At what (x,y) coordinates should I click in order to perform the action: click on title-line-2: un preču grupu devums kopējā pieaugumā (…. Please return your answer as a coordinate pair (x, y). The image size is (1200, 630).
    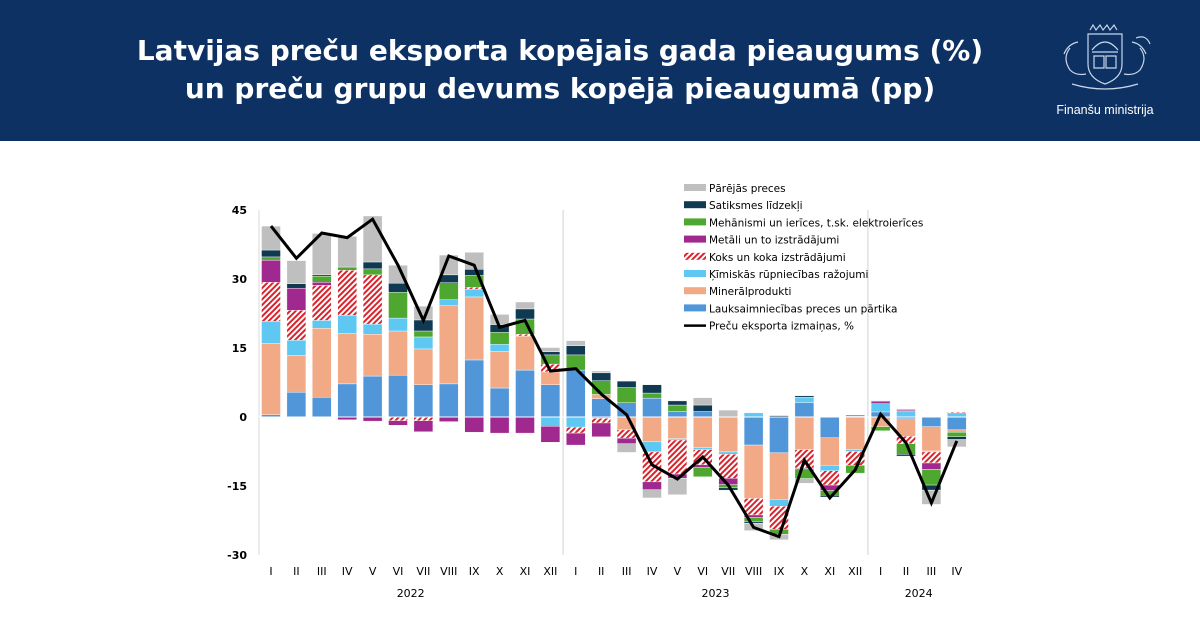
    Looking at the image, I should click on (560, 88).